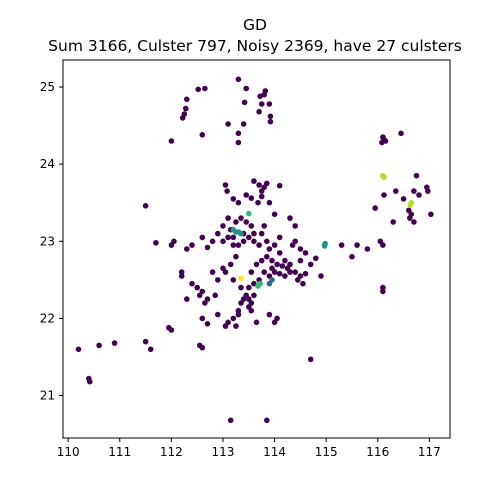 This screenshot has width=500, height=500. I want to click on y-tick-label: 24, so click(47, 164).